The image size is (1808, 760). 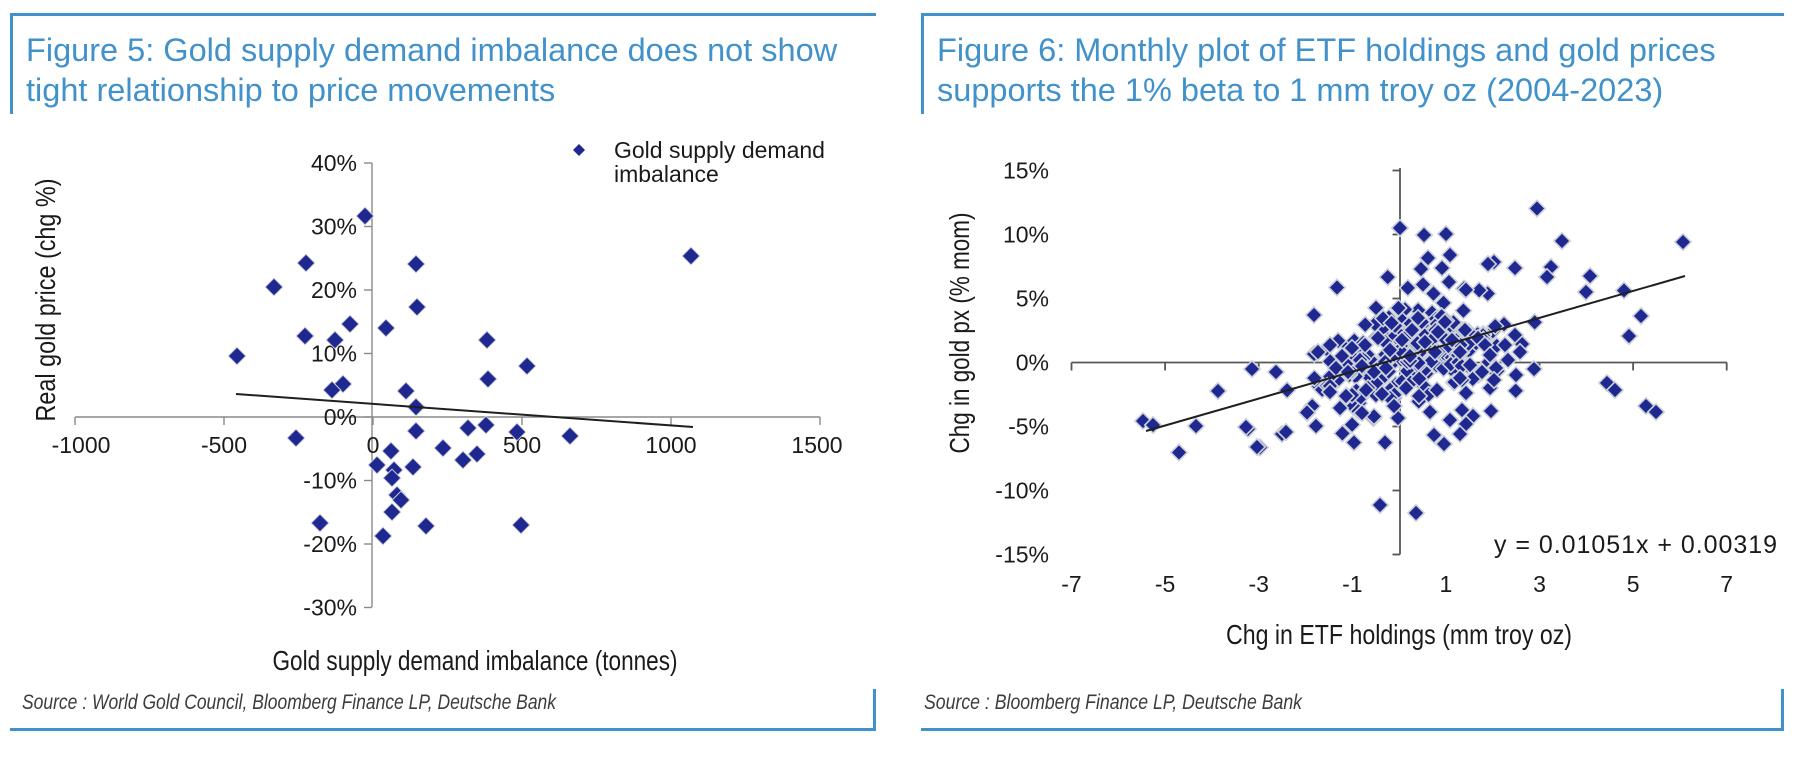 I want to click on svg-text: 0, so click(x=373, y=445).